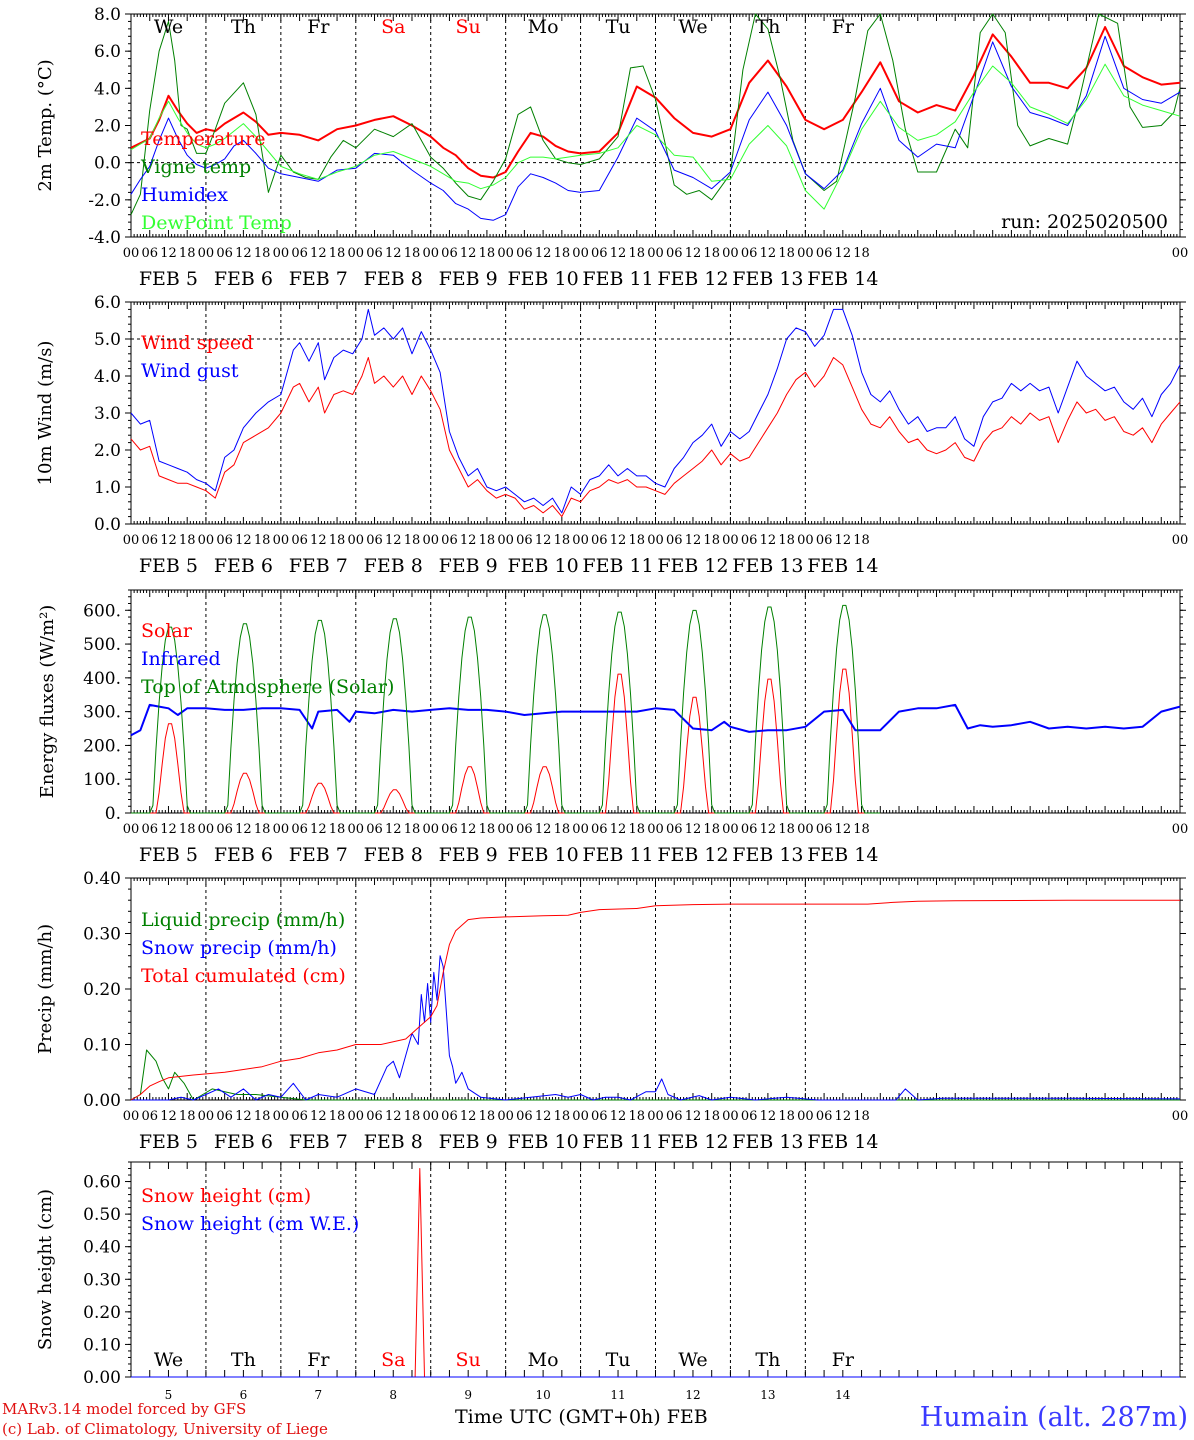 The height and width of the screenshot is (1440, 1194). Describe the element at coordinates (542, 855) in the screenshot. I see `x-date-label: FEB 10` at that location.